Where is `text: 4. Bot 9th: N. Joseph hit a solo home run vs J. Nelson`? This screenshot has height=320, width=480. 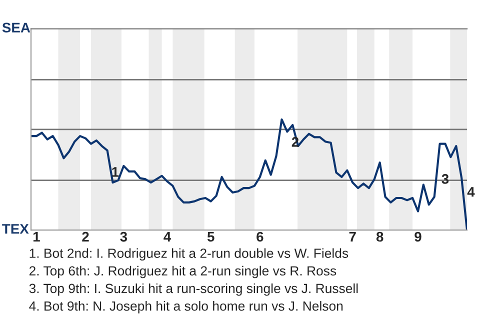 text: 4. Bot 9th: N. Joseph hit a solo home run vs J. Nelson is located at coordinates (186, 307).